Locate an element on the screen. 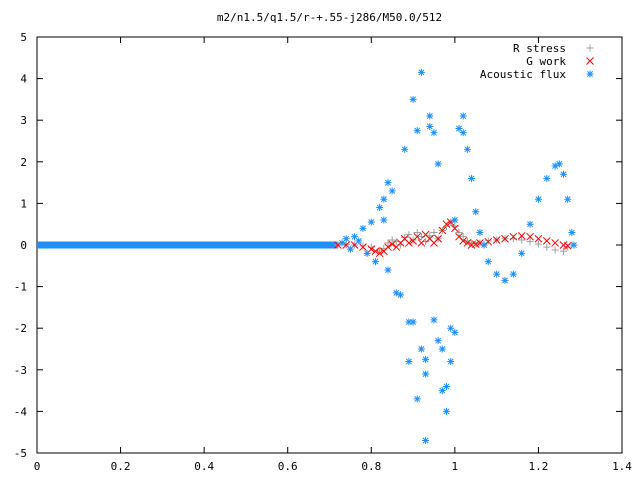  chart-title: m2/n1.5/q1.5/r-+.55-j286/M50.0/512 is located at coordinates (329, 17).